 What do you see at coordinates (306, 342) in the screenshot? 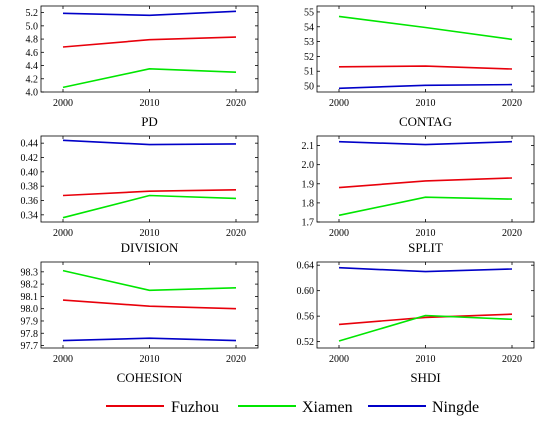
I see `y-tick-label: 0.52` at bounding box center [306, 342].